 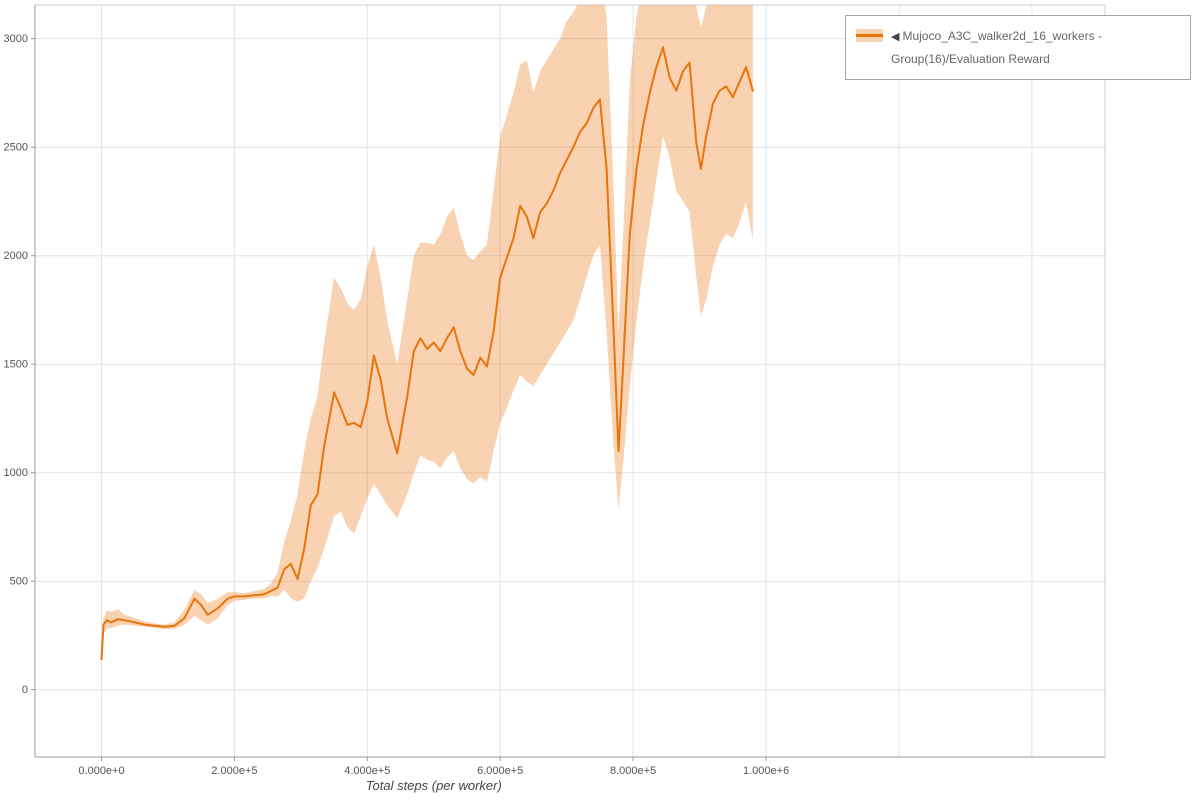 I want to click on y-tick-label: 1000, so click(x=16, y=473).